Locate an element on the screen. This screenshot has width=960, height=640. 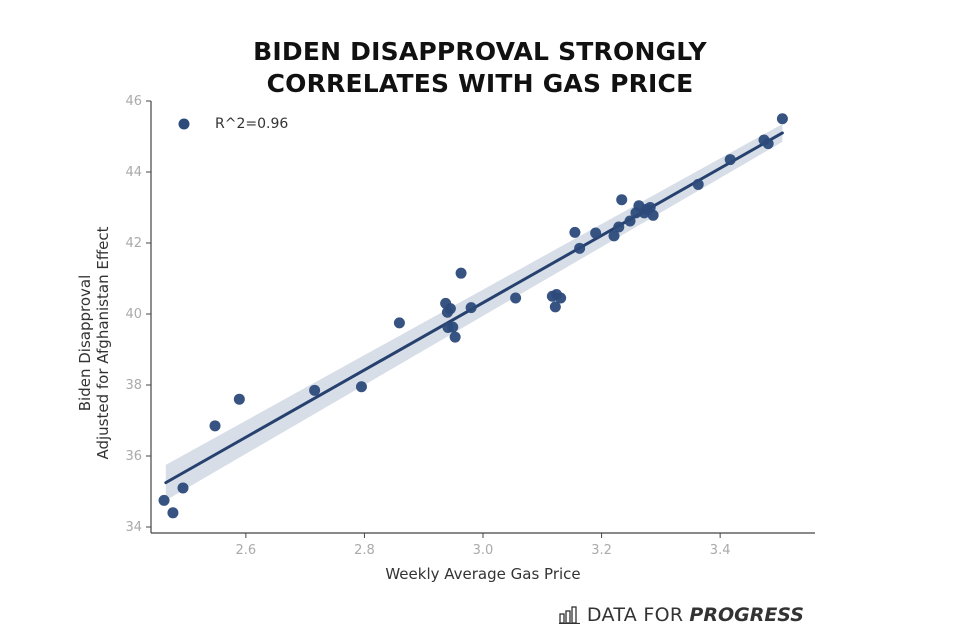
chart-title-line-2: CORRELATES WITH GAS PRICE is located at coordinates (480, 83).